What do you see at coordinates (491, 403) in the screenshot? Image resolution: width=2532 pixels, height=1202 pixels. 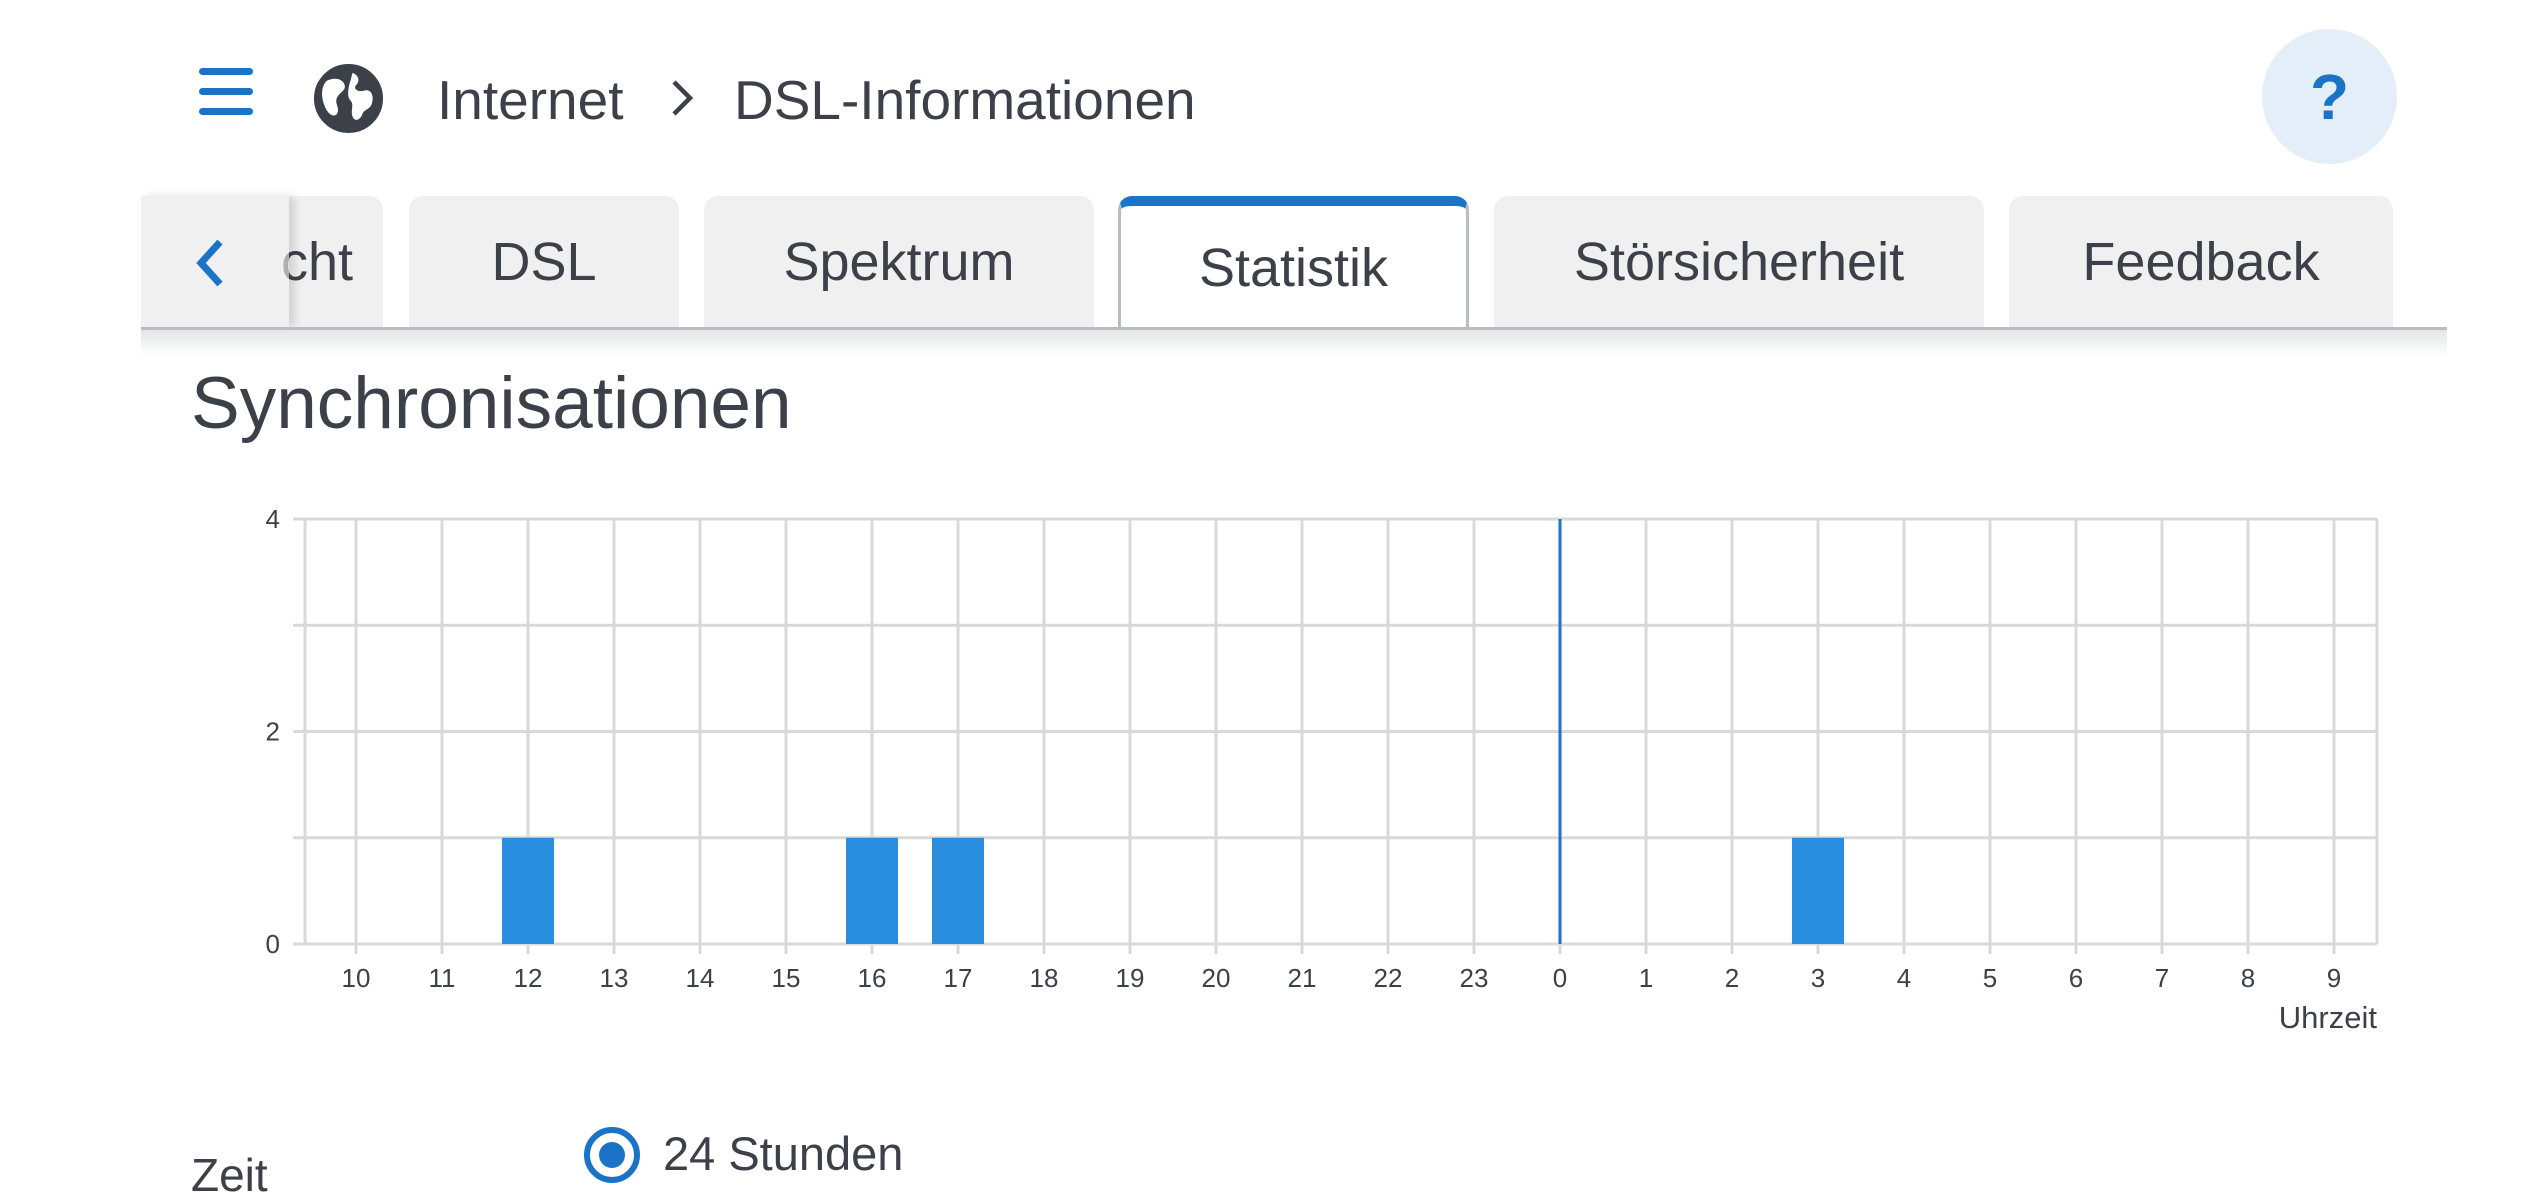 I see `section-title: Synchronisationen` at bounding box center [491, 403].